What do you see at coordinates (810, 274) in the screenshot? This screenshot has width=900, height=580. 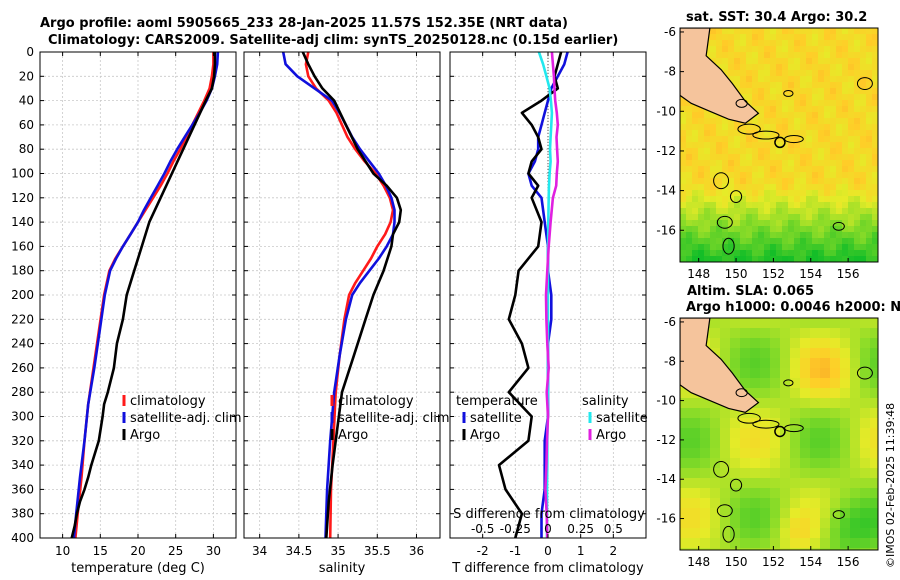 I see `map-x-tick-label: 154` at bounding box center [810, 274].